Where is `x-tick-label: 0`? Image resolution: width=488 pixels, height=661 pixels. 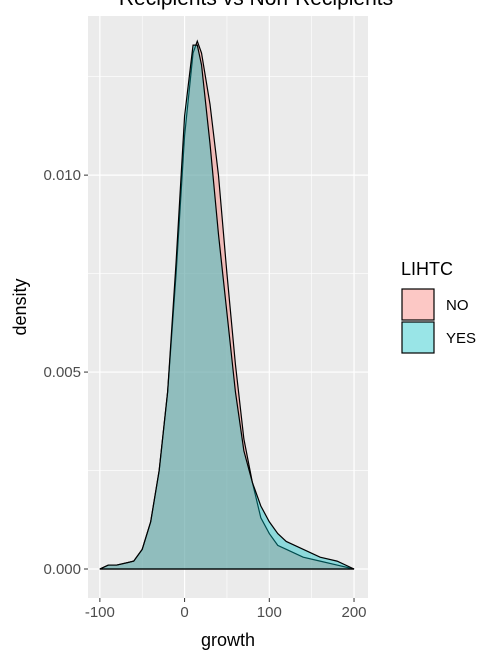
x-tick-label: 0 is located at coordinates (184, 612).